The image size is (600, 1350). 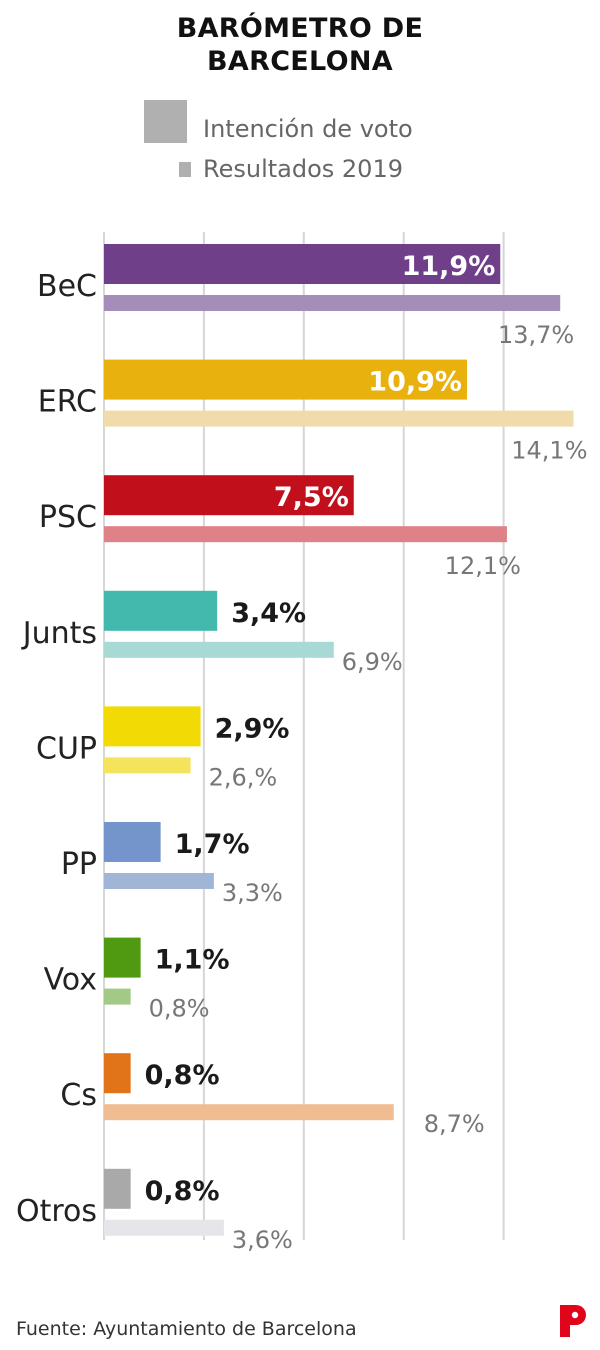 I want to click on results-value-label: 3,6%, so click(x=262, y=1240).